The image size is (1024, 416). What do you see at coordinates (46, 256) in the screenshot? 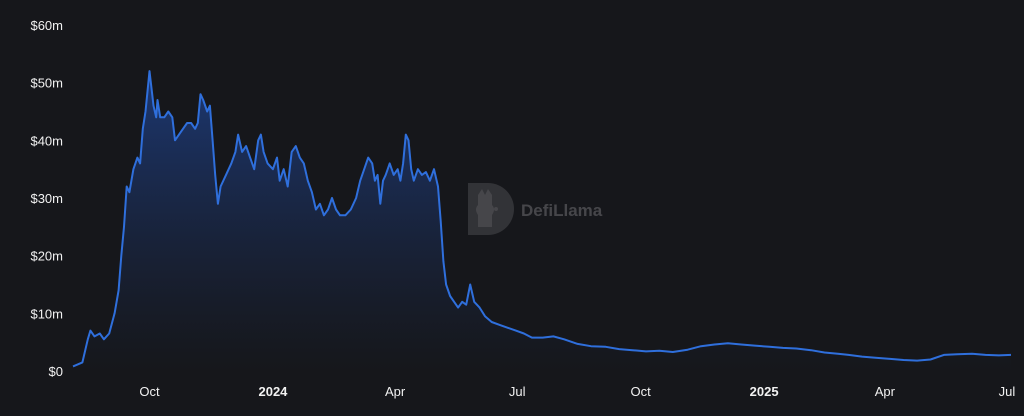
I see `y-tick-label: $20m` at bounding box center [46, 256].